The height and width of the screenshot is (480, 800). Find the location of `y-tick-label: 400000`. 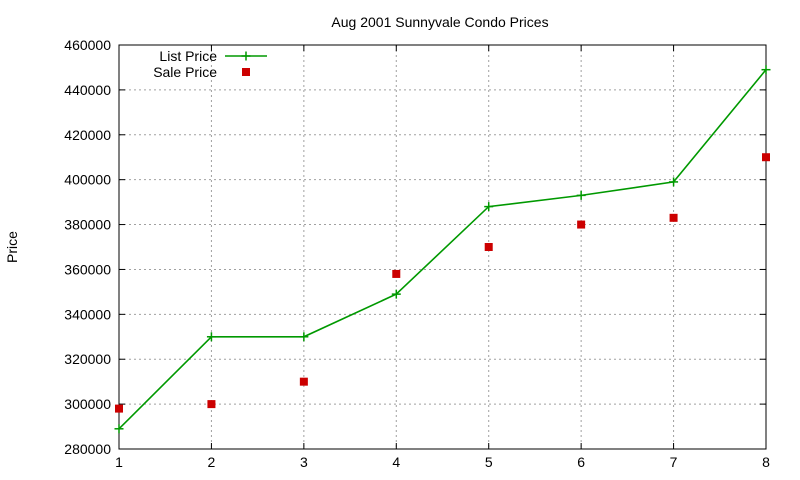

y-tick-label: 400000 is located at coordinates (87, 180).